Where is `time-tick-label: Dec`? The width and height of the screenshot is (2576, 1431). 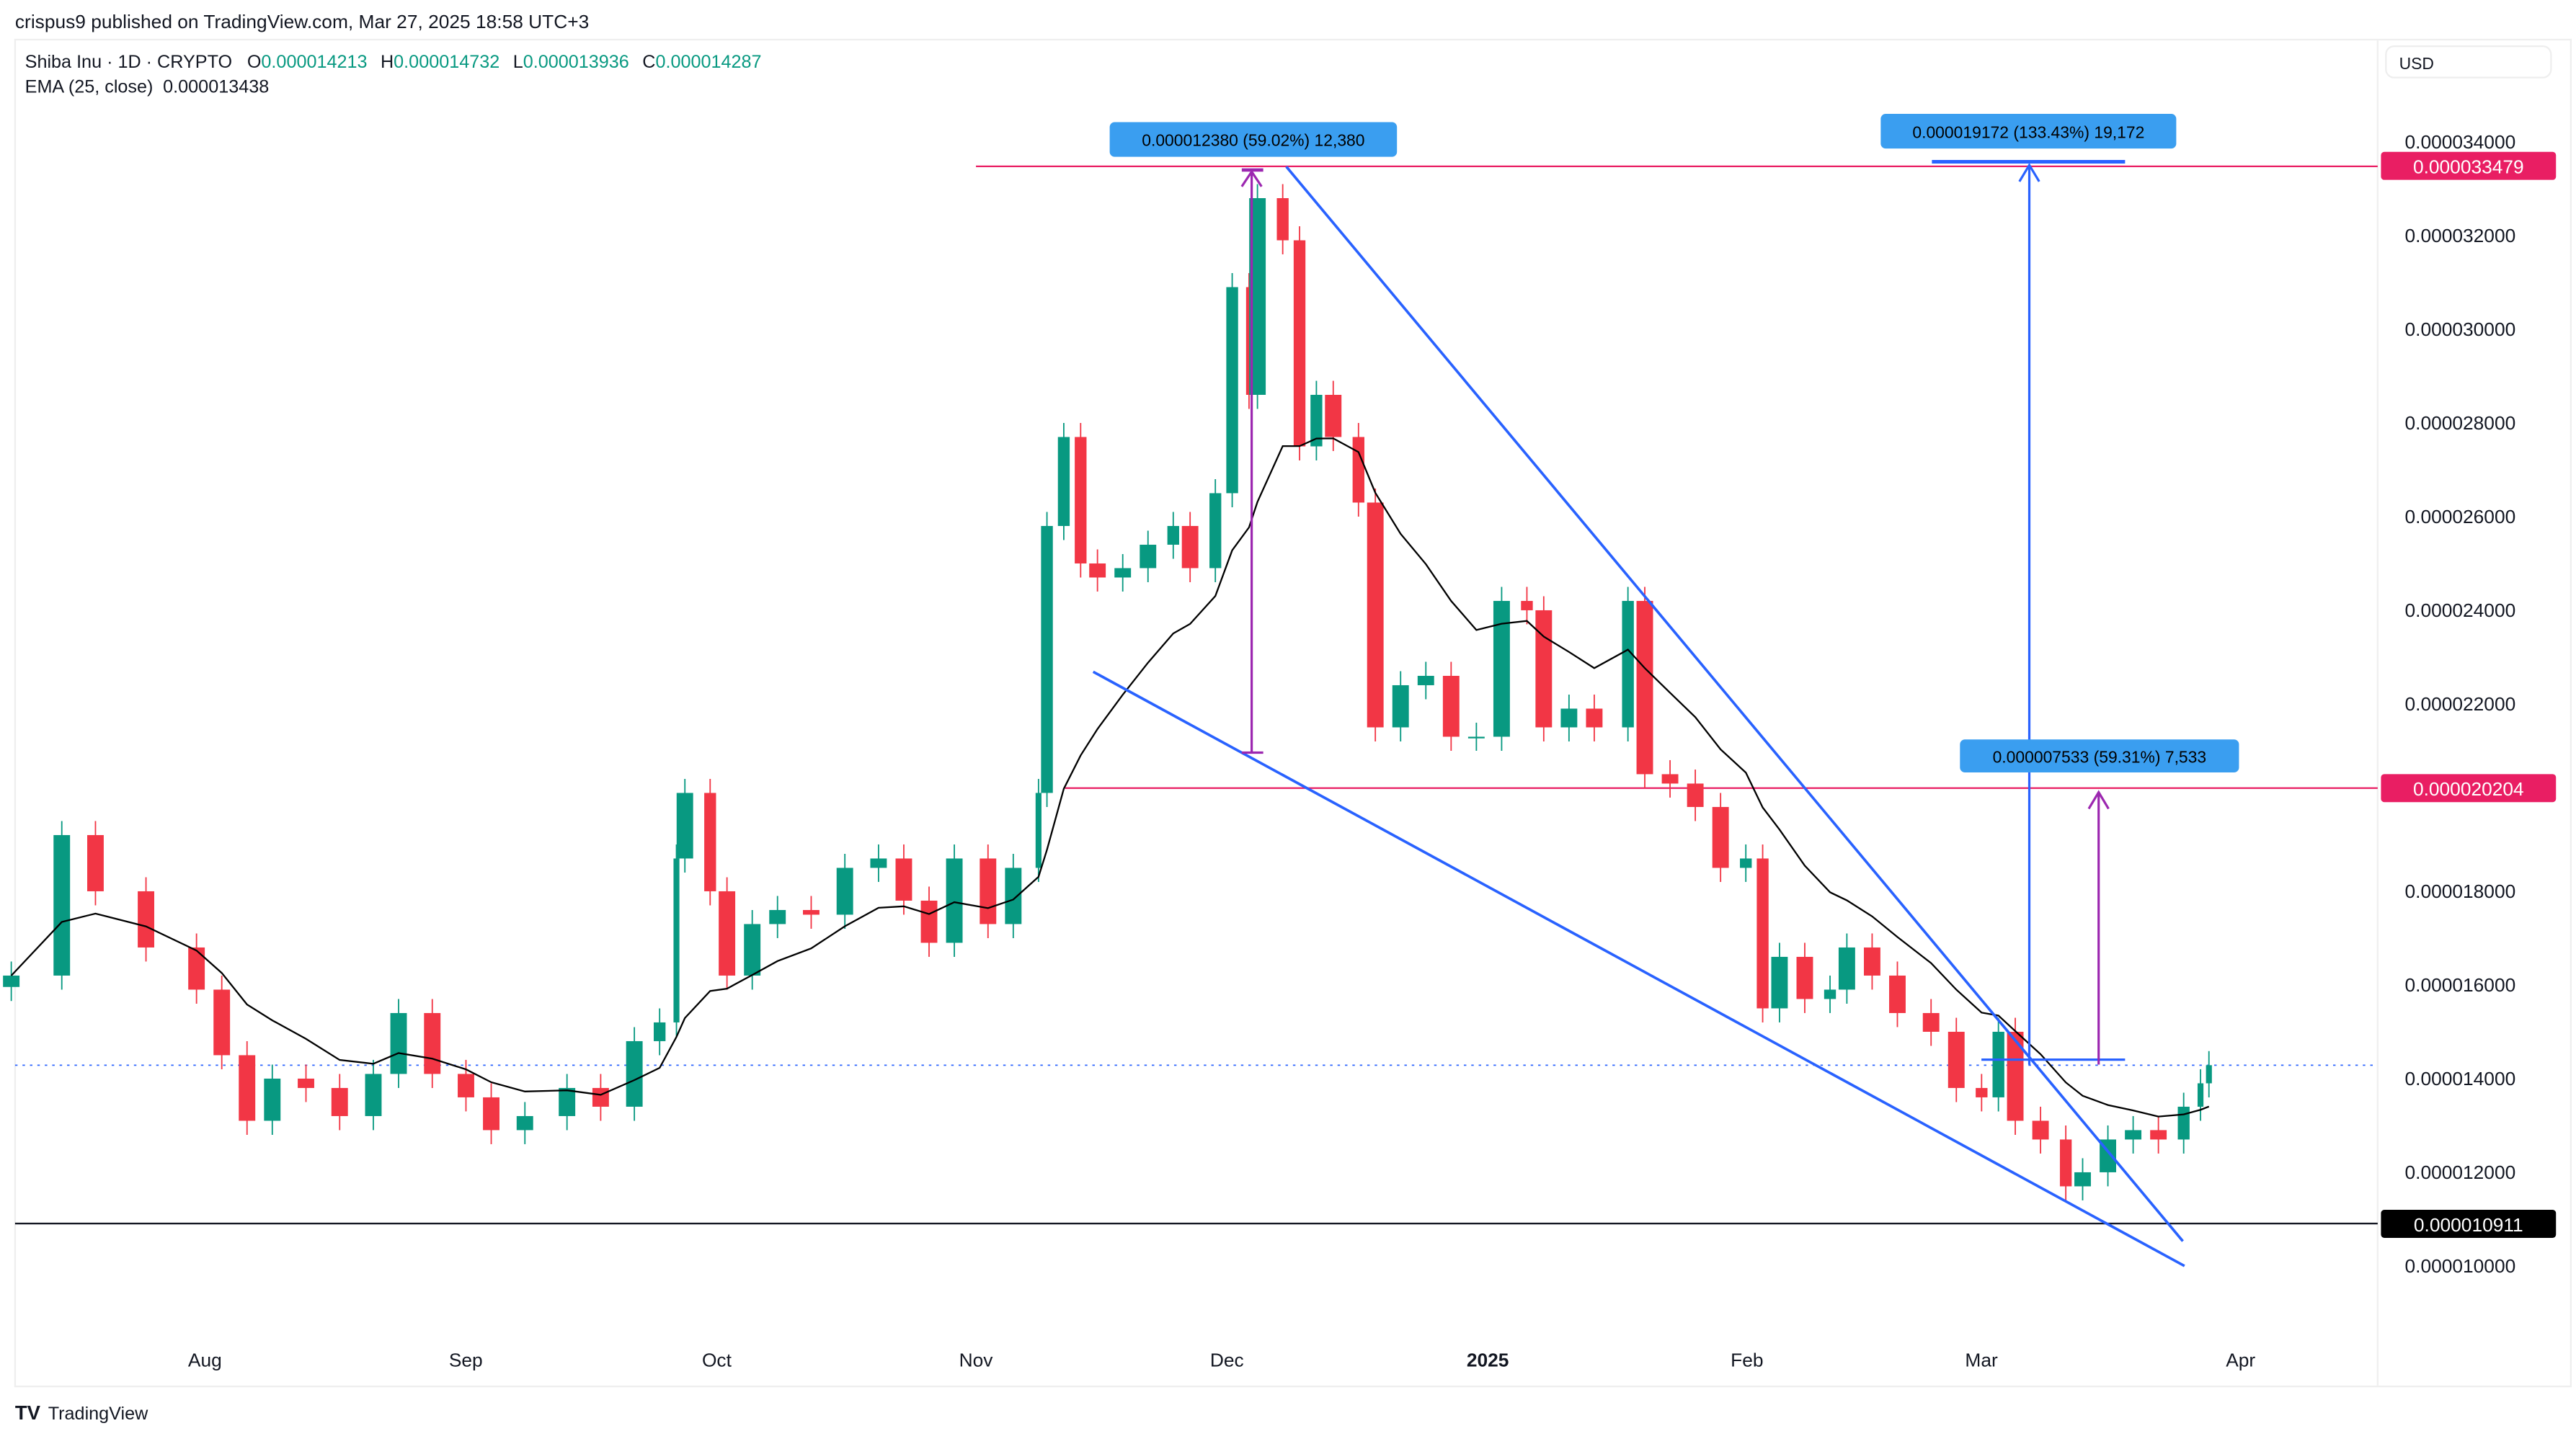
time-tick-label: Dec is located at coordinates (1227, 1360).